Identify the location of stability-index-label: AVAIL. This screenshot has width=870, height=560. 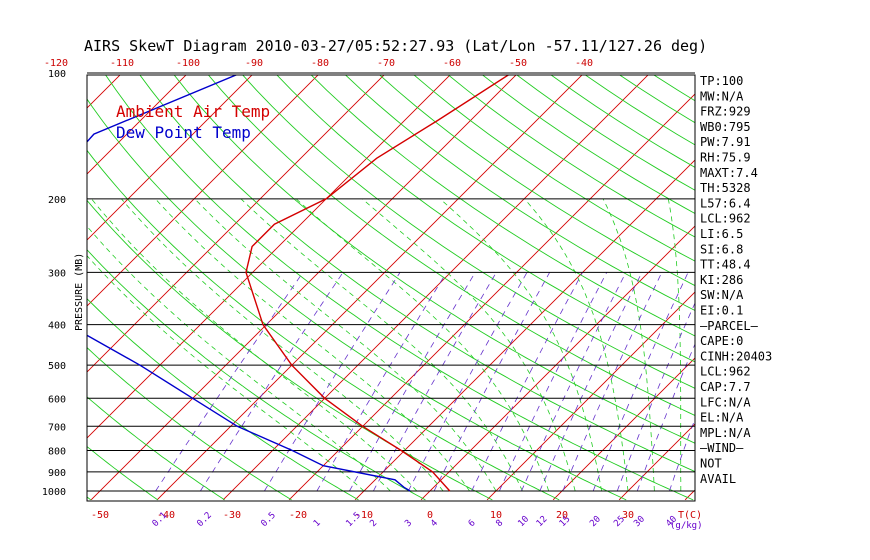
(718, 479).